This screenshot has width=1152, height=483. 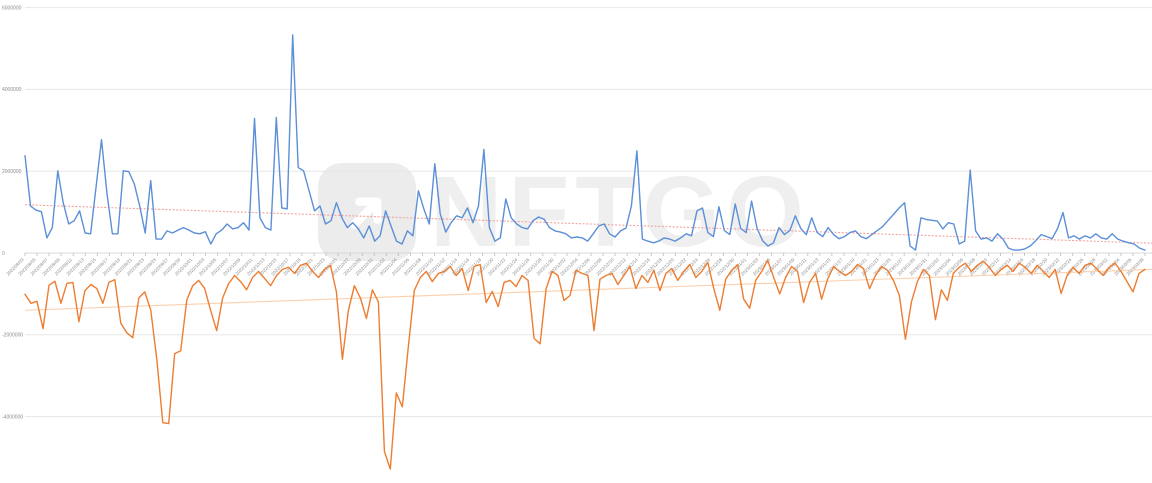 I want to click on y-axis-tick-label: -4000000, so click(x=12, y=417).